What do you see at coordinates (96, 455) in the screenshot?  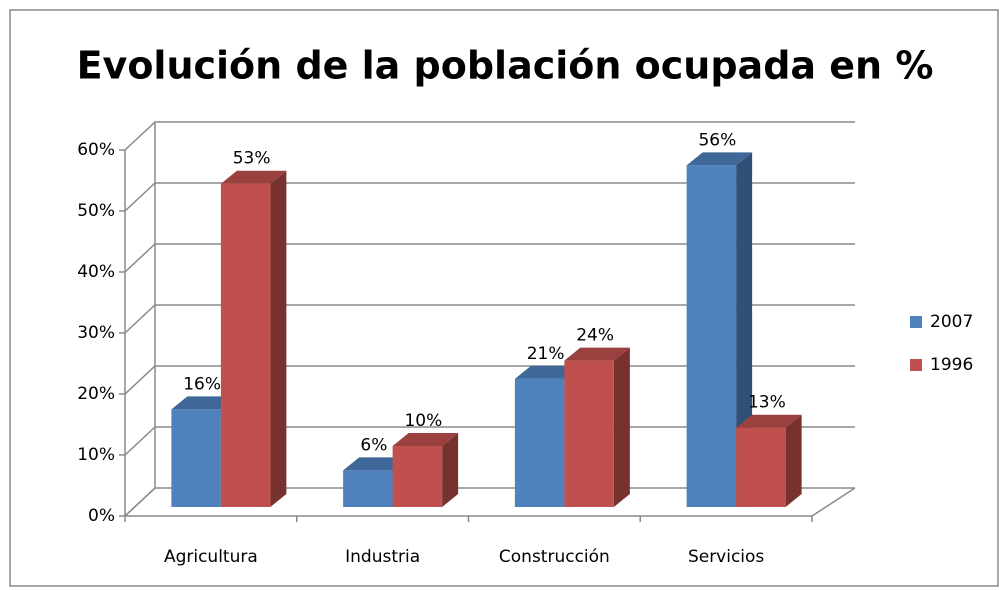 I see `y-tick-label: 10%` at bounding box center [96, 455].